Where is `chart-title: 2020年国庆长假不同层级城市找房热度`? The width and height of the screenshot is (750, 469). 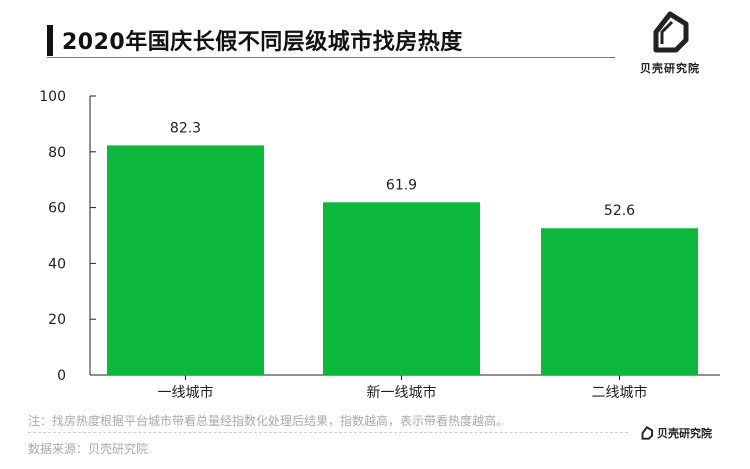 chart-title: 2020年国庆长假不同层级城市找房热度 is located at coordinates (262, 42).